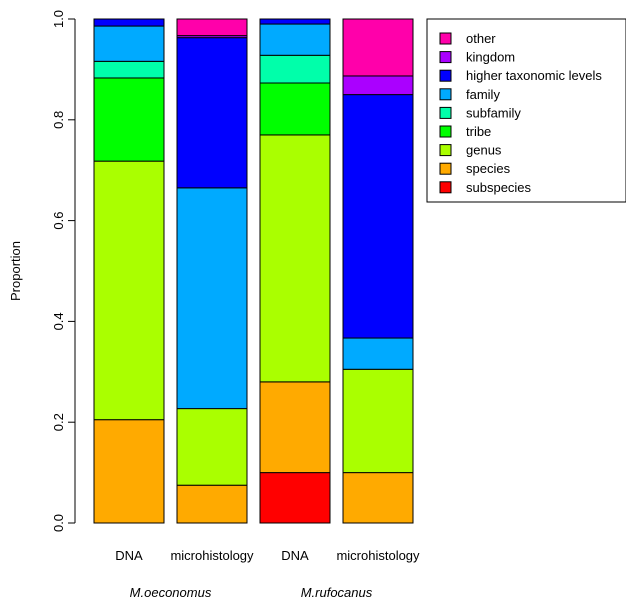  What do you see at coordinates (483, 94) in the screenshot?
I see `legend-label: family` at bounding box center [483, 94].